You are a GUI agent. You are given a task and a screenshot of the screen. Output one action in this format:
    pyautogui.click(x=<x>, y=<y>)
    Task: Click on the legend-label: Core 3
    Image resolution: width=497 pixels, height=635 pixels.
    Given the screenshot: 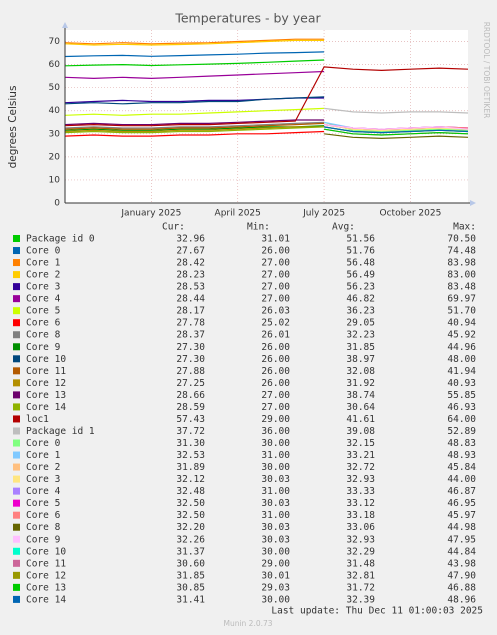 What is the action you would take?
    pyautogui.click(x=43, y=479)
    